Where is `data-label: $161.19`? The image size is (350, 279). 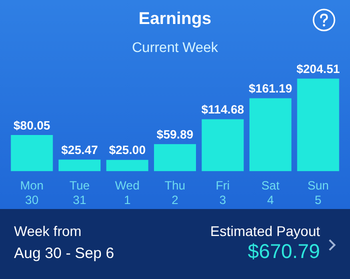
data-label: $161.19 is located at coordinates (270, 89).